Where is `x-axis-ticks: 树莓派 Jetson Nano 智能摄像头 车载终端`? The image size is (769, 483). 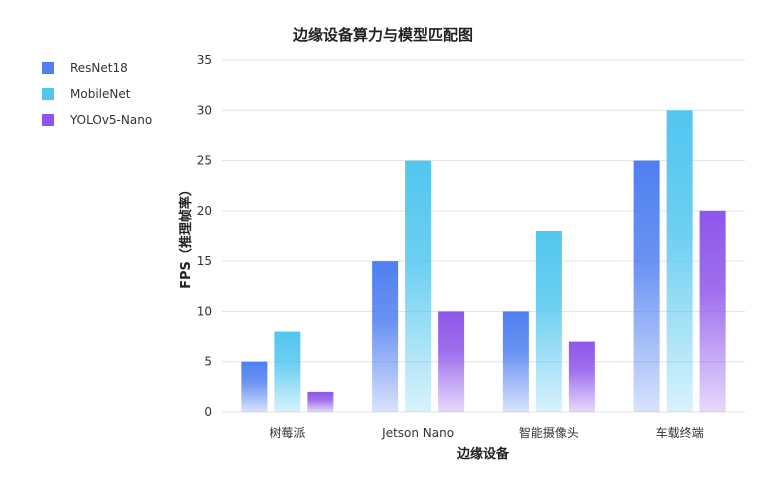 x-axis-ticks: 树莓派 Jetson Nano 智能摄像头 车载终端 is located at coordinates (486, 432).